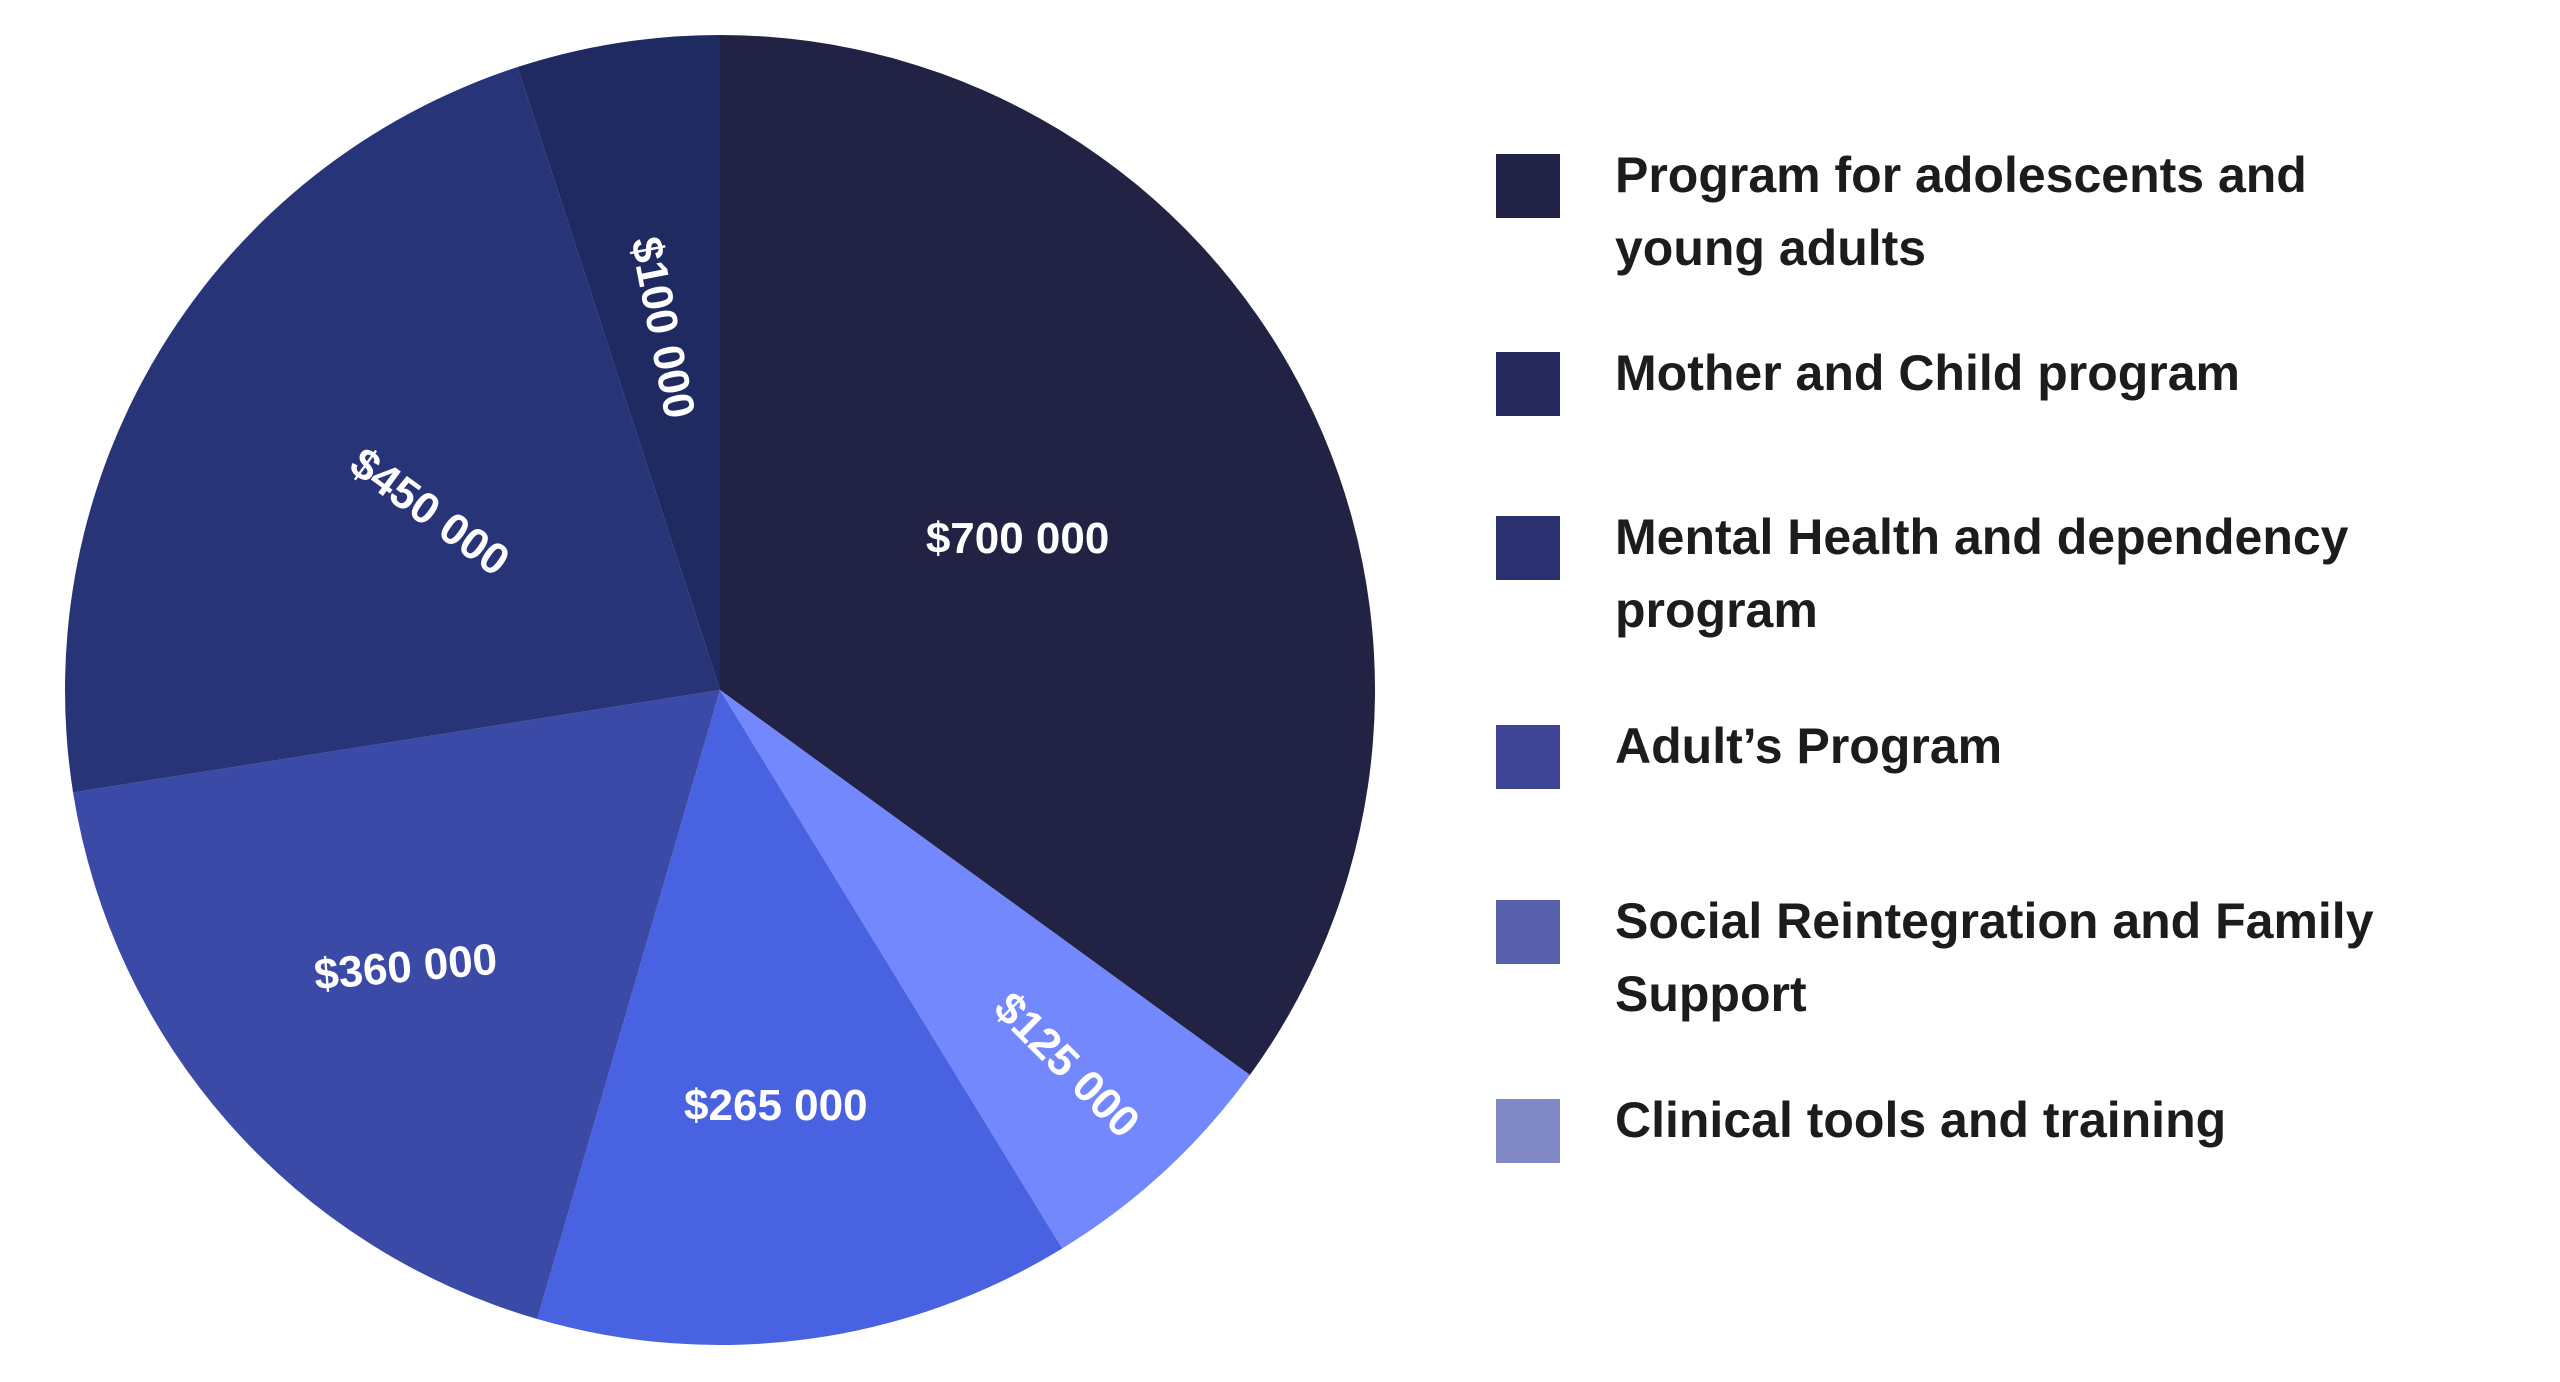 The height and width of the screenshot is (1382, 2560). Describe the element at coordinates (1982, 573) in the screenshot. I see `legend-label-3: Mental Health and dependency program` at that location.